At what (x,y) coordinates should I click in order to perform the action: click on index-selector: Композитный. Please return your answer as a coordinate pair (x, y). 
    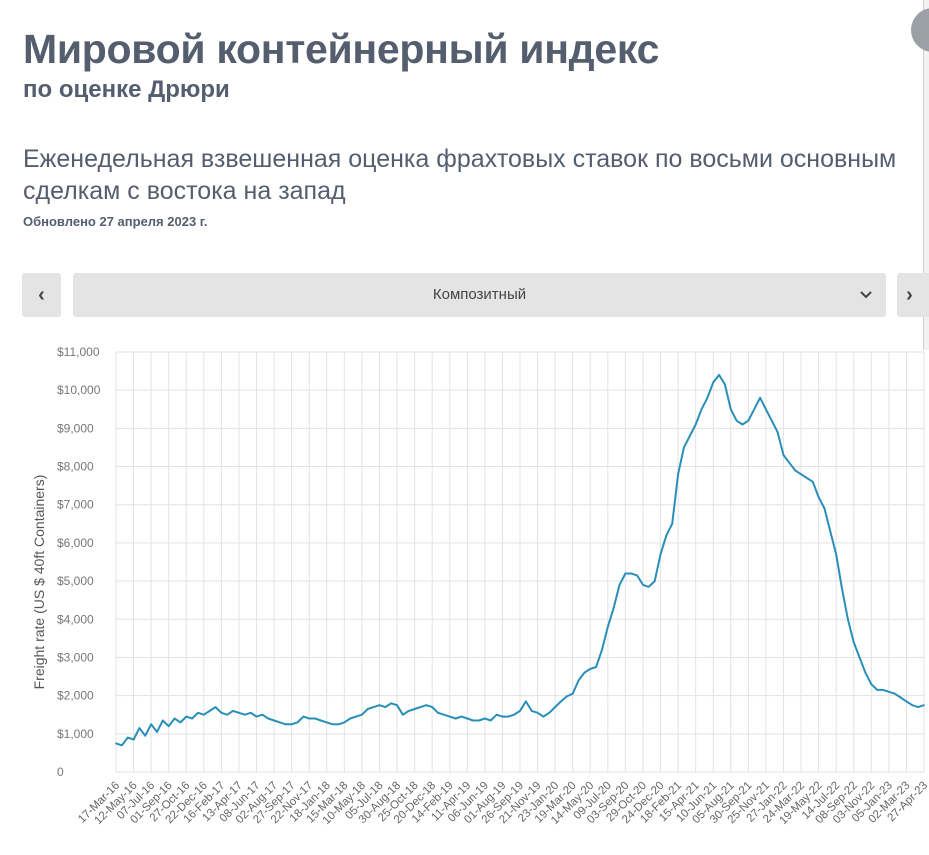
    Looking at the image, I should click on (479, 295).